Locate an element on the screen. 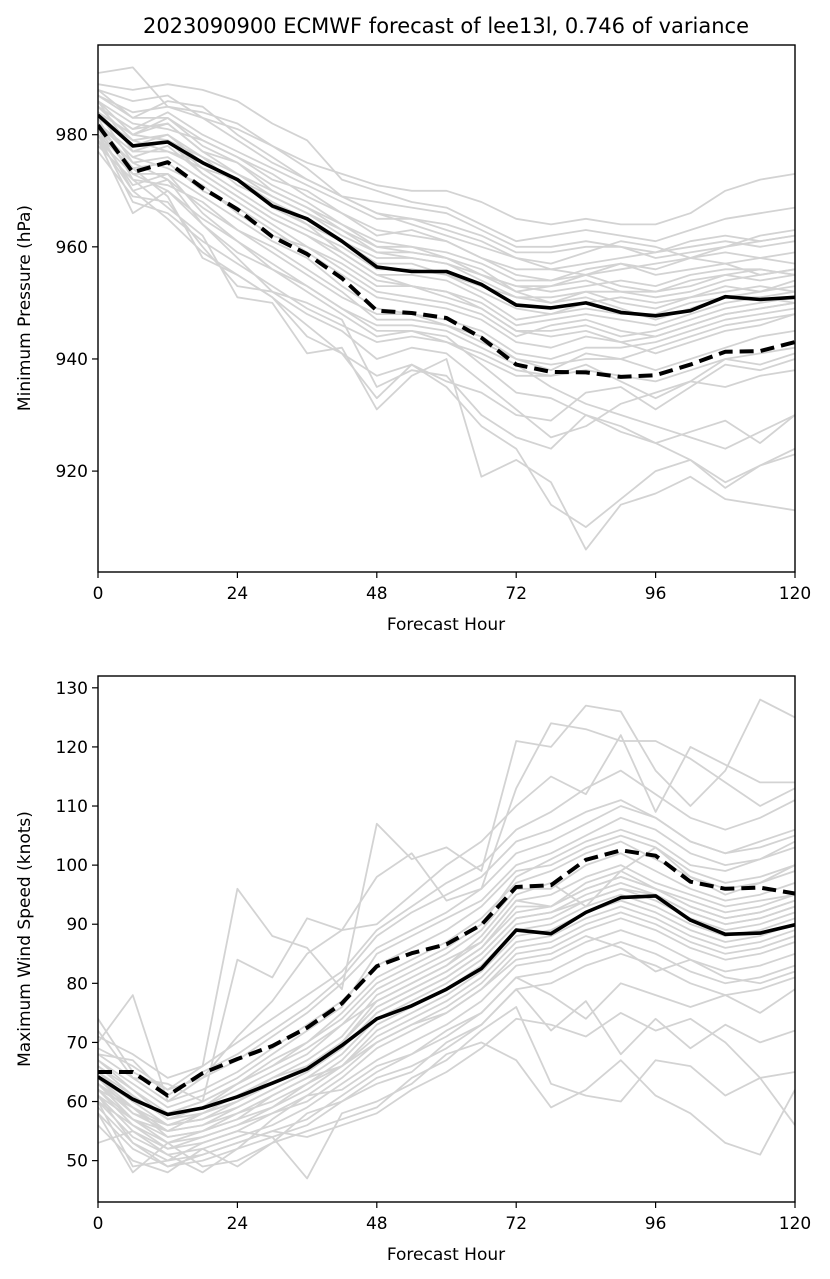 This screenshot has height=1279, width=830. pressure-y-tick-label: 980 is located at coordinates (72, 136).